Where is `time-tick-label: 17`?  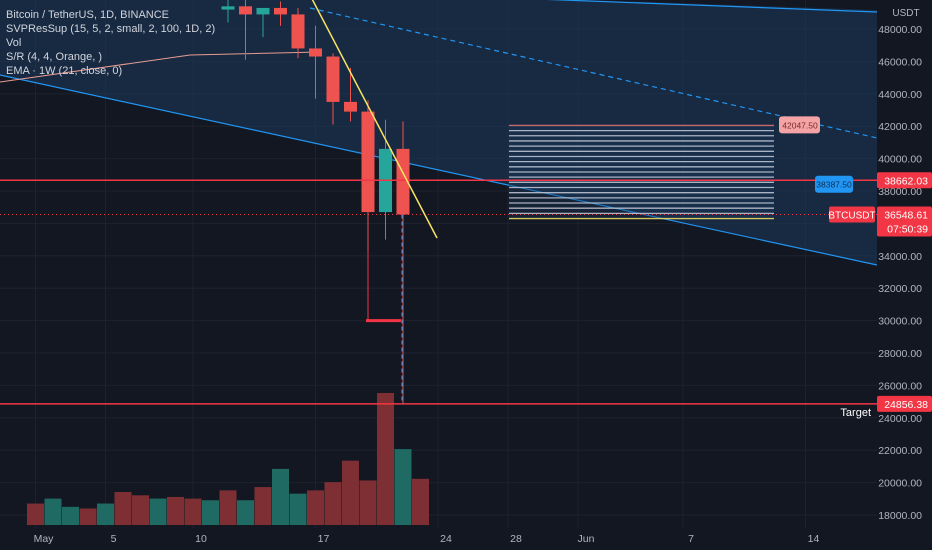 time-tick-label: 17 is located at coordinates (324, 539).